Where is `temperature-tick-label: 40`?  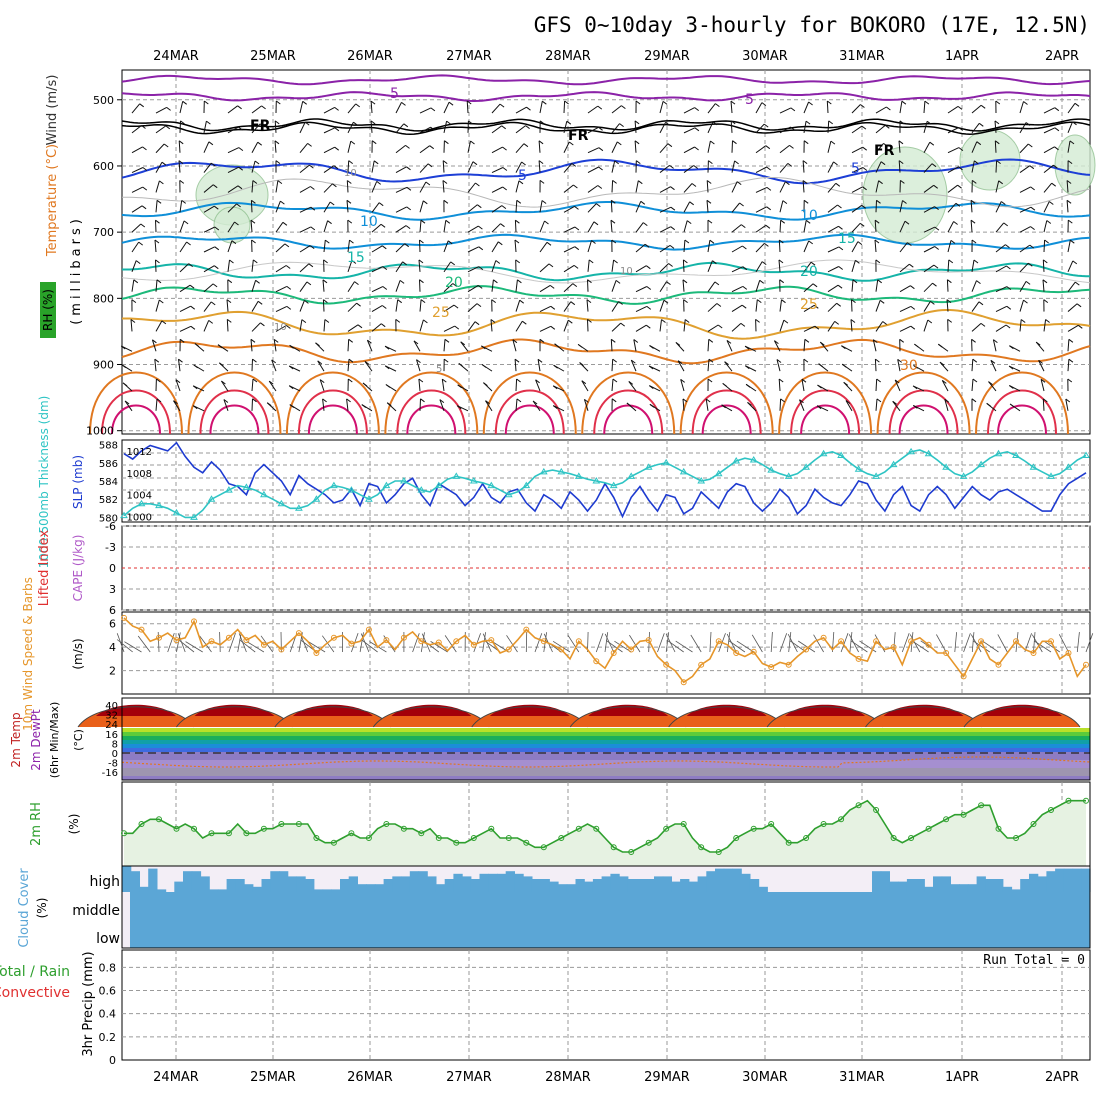
temperature-tick-label: 40 is located at coordinates (111, 706).